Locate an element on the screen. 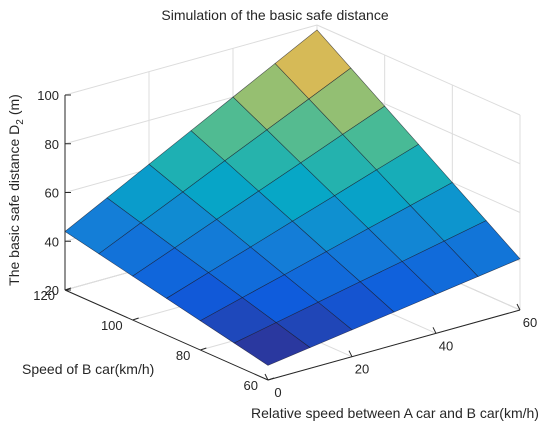  z-tick-label: 80 is located at coordinates (52, 144).